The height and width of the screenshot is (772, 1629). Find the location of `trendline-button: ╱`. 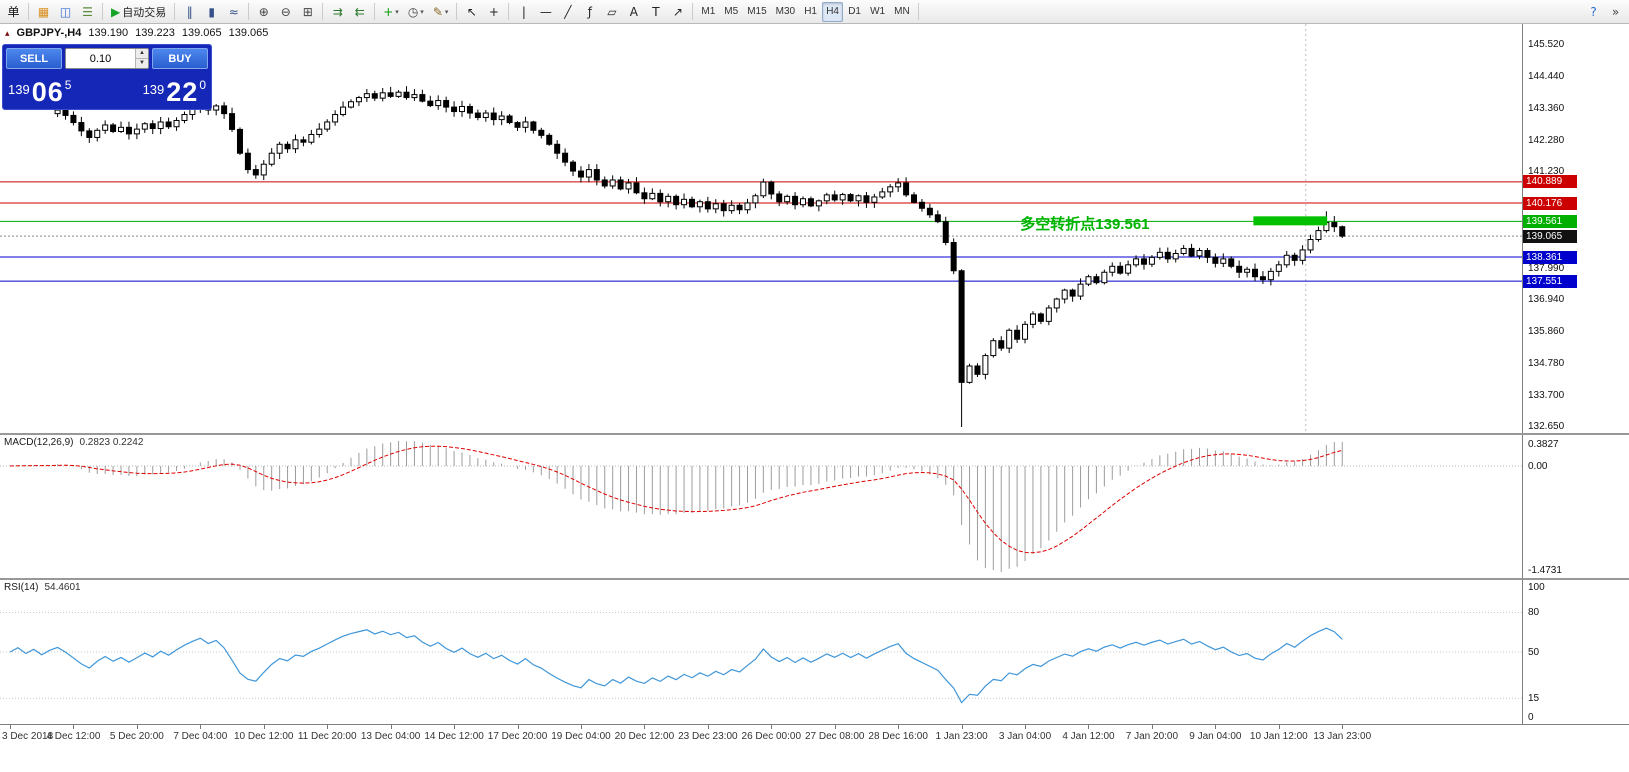

trendline-button: ╱ is located at coordinates (567, 12).